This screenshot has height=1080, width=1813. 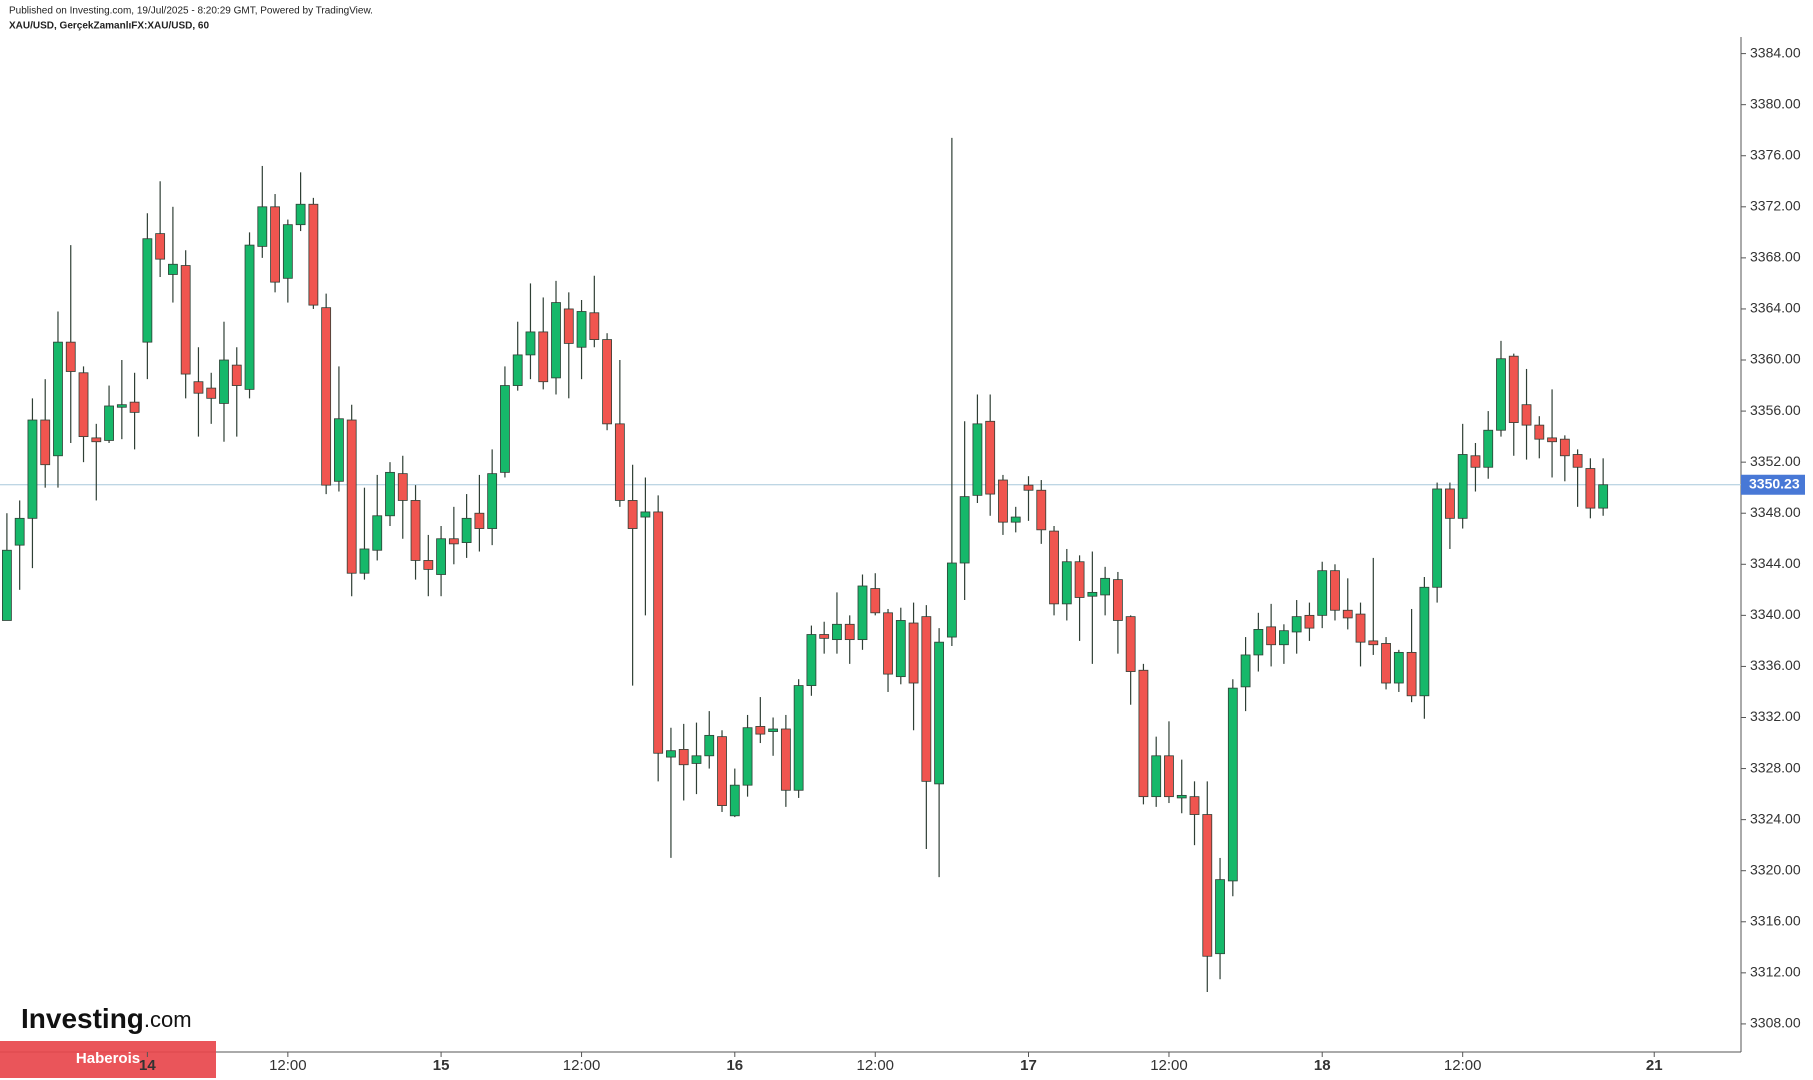 What do you see at coordinates (1775, 614) in the screenshot?
I see `y-tick-label: 3340.00` at bounding box center [1775, 614].